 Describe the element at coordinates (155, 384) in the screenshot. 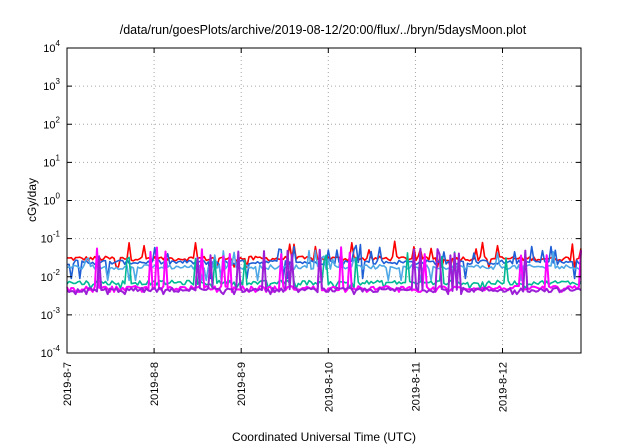

I see `x-tick-label: 2019-8-8` at that location.